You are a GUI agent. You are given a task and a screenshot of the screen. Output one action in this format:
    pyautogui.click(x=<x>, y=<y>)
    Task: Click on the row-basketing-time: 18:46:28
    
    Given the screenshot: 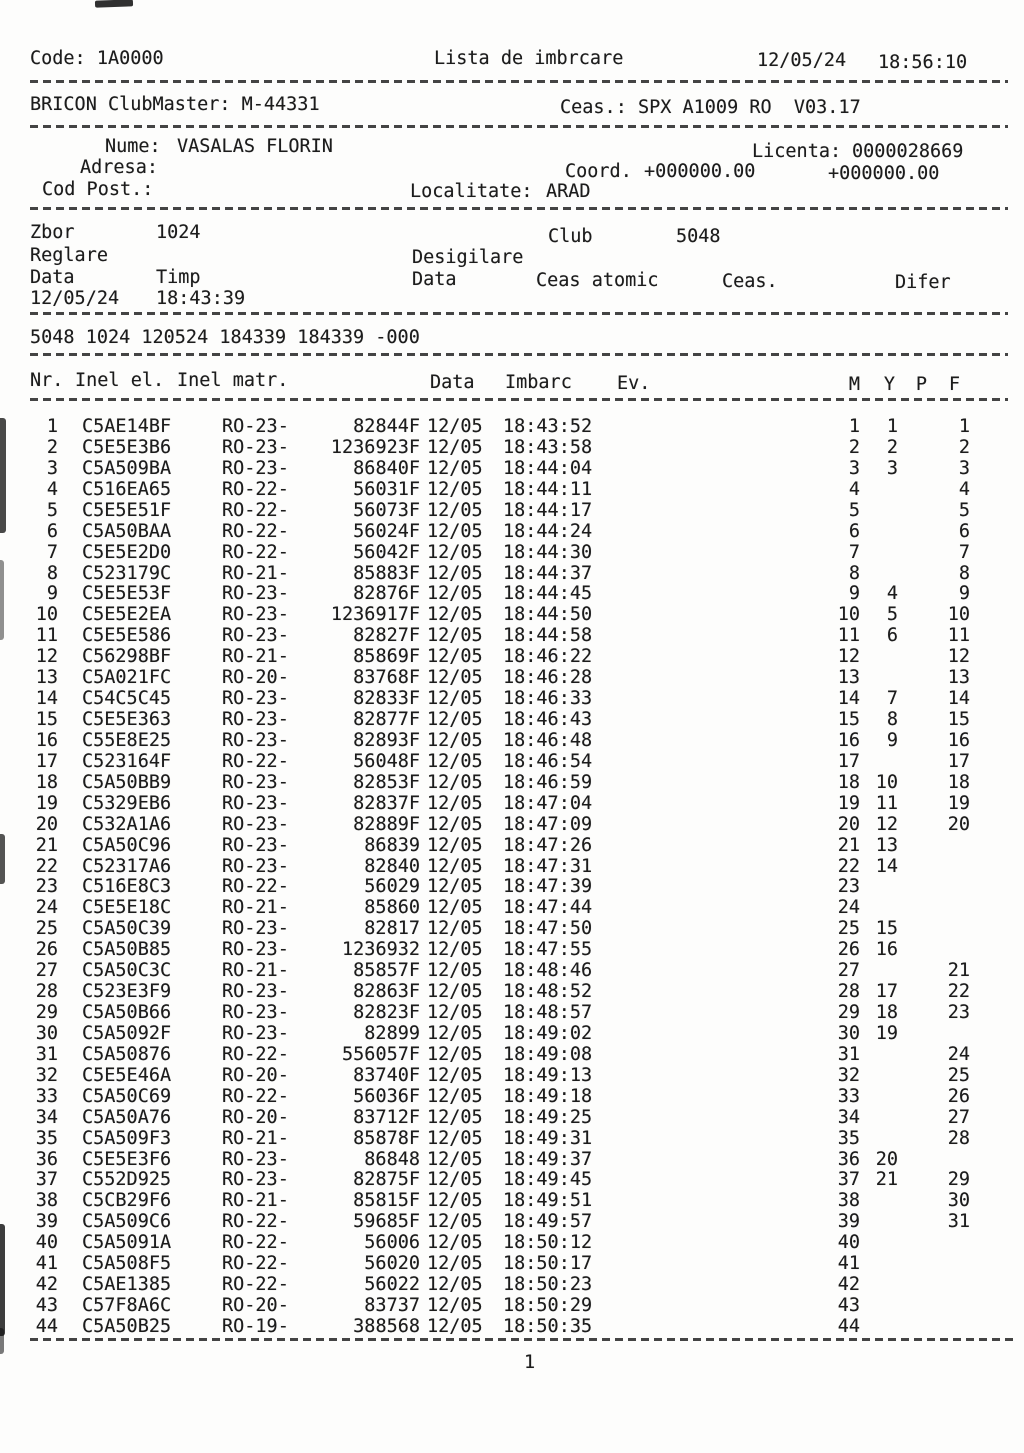 What is the action you would take?
    pyautogui.click(x=548, y=678)
    